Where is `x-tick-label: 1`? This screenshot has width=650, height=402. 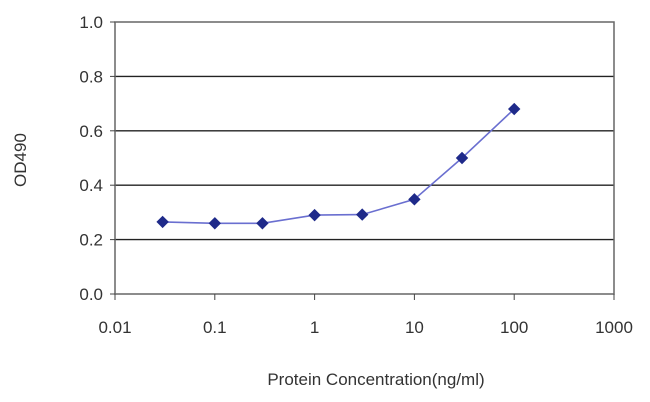
x-tick-label: 1 is located at coordinates (314, 327).